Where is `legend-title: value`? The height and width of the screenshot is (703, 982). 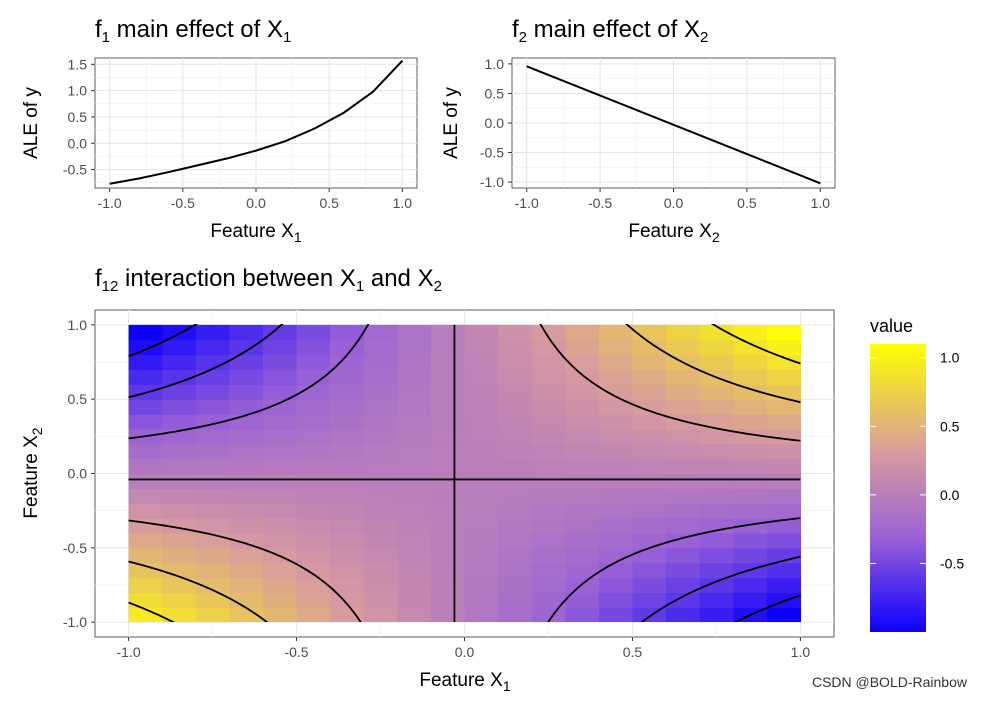 legend-title: value is located at coordinates (891, 326).